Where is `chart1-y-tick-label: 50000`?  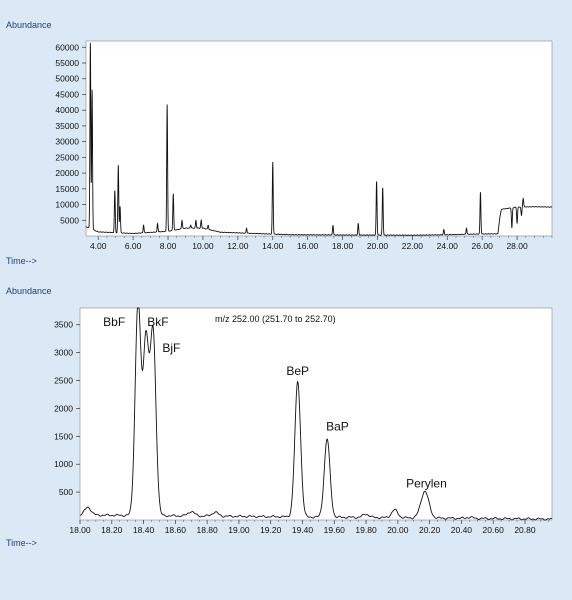
chart1-y-tick-label: 50000 is located at coordinates (67, 79).